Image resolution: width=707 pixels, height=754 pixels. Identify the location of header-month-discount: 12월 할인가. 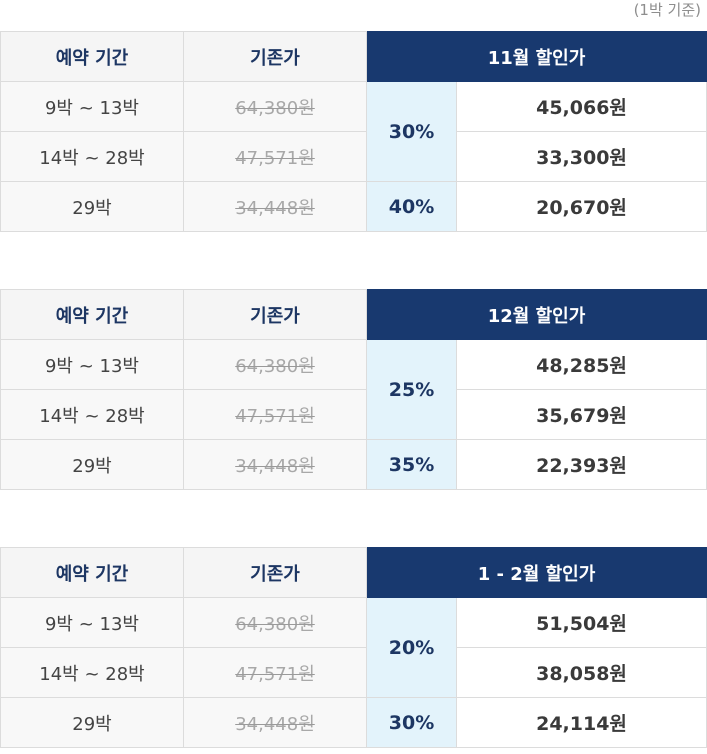
(536, 314).